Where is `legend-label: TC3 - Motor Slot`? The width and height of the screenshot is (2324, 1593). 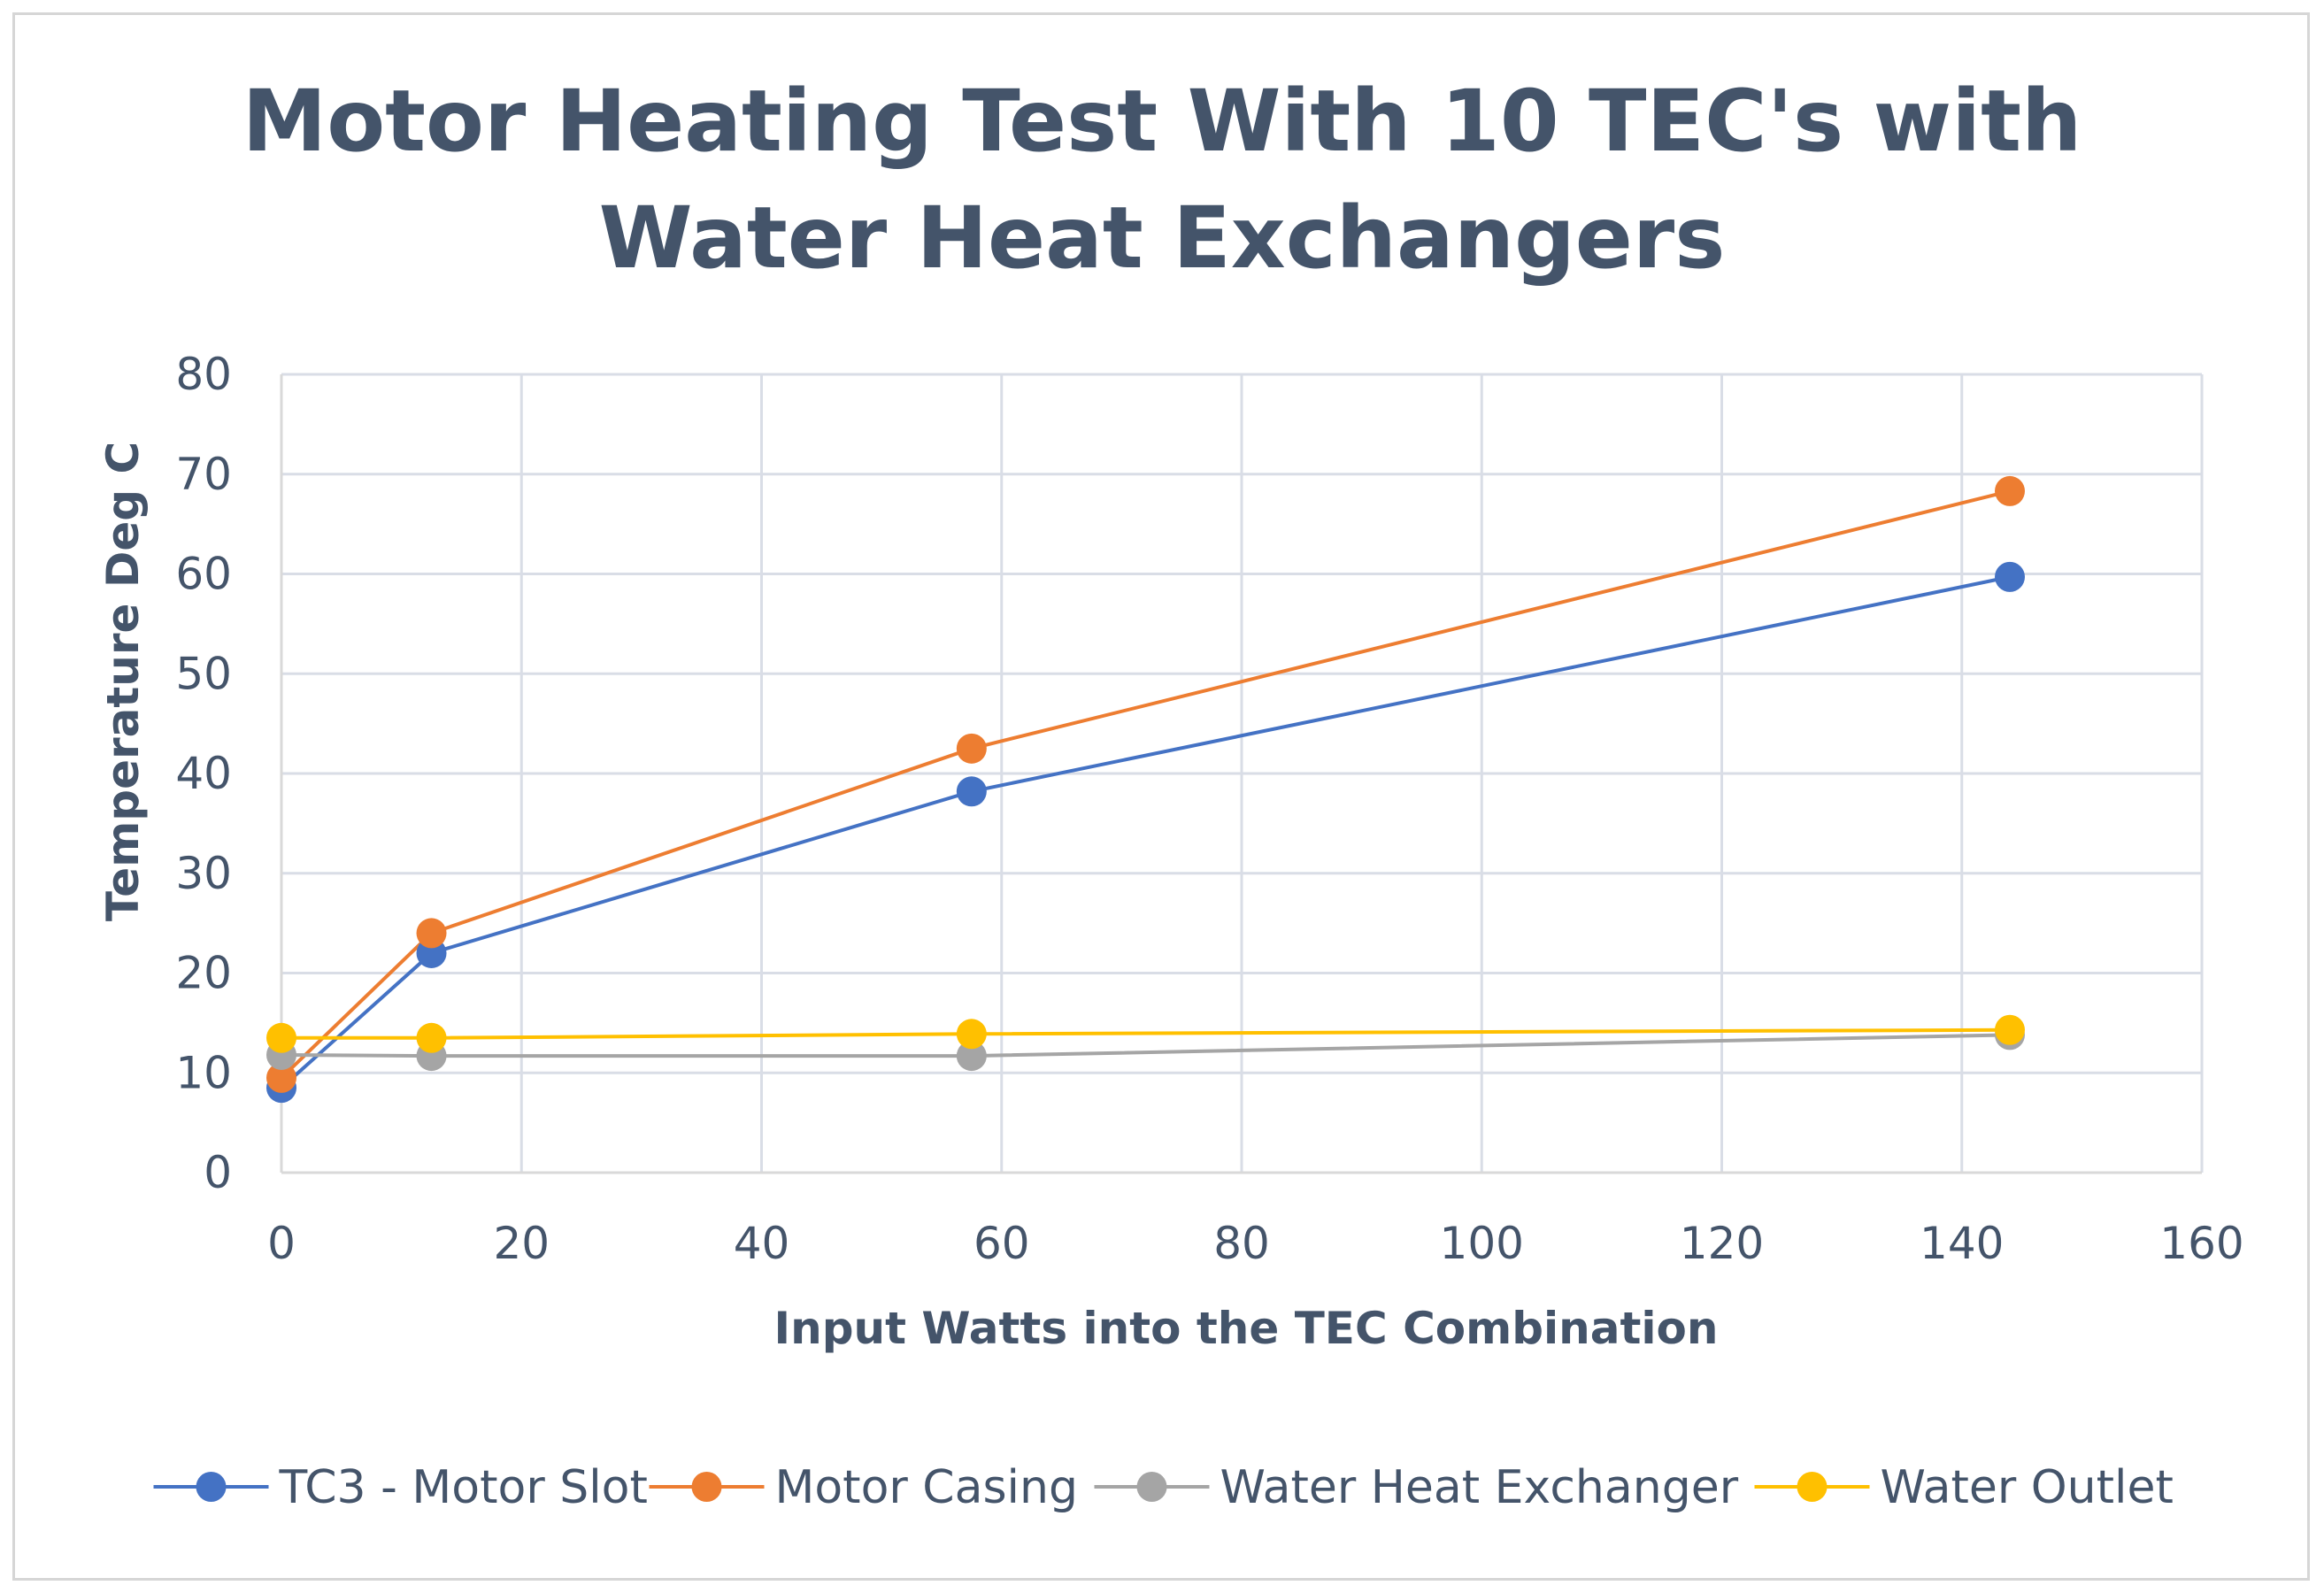
legend-label: TC3 - Motor Slot is located at coordinates (463, 1488).